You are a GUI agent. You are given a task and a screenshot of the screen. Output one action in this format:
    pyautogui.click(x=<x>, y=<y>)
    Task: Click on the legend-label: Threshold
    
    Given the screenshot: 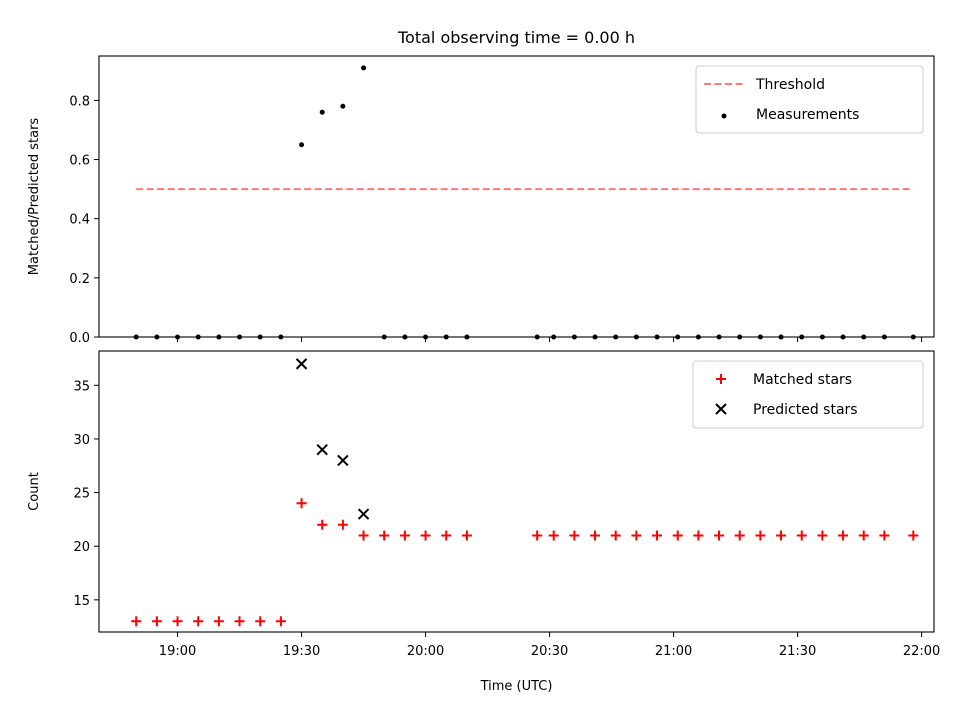 What is the action you would take?
    pyautogui.click(x=790, y=85)
    